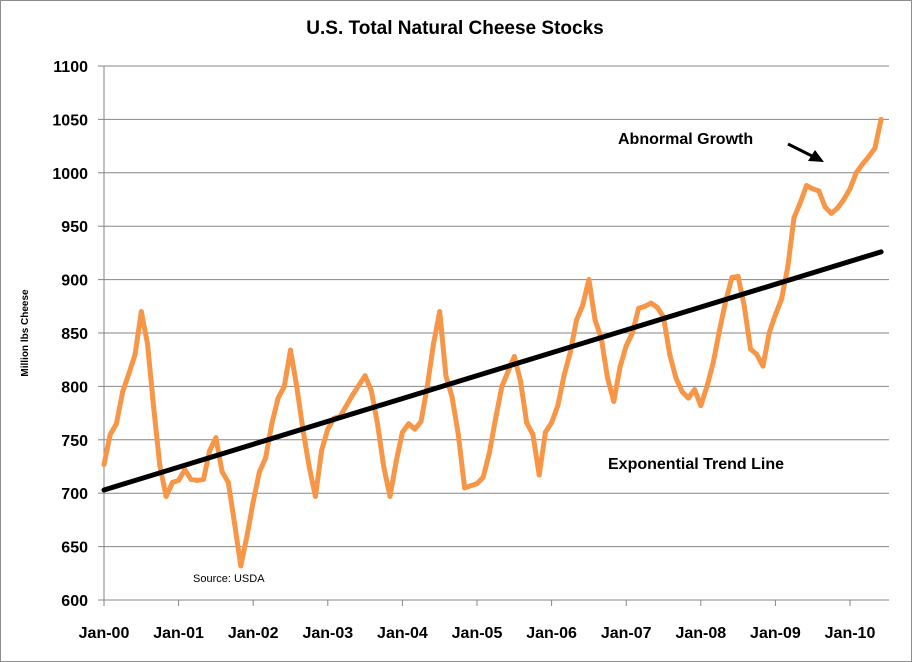  I want to click on x-tick-label: Jan-00, so click(104, 633).